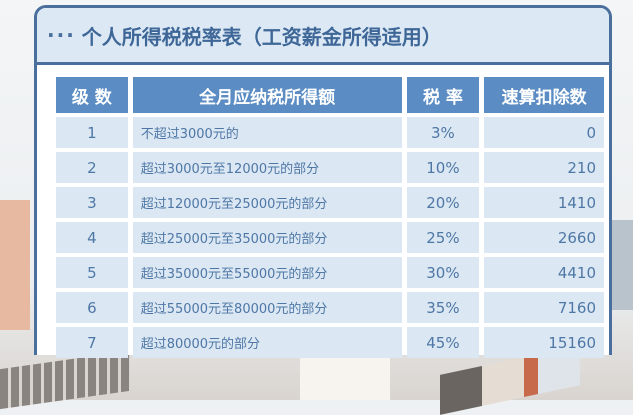  Describe the element at coordinates (544, 342) in the screenshot. I see `cell-quick-deduction: 15160` at that location.